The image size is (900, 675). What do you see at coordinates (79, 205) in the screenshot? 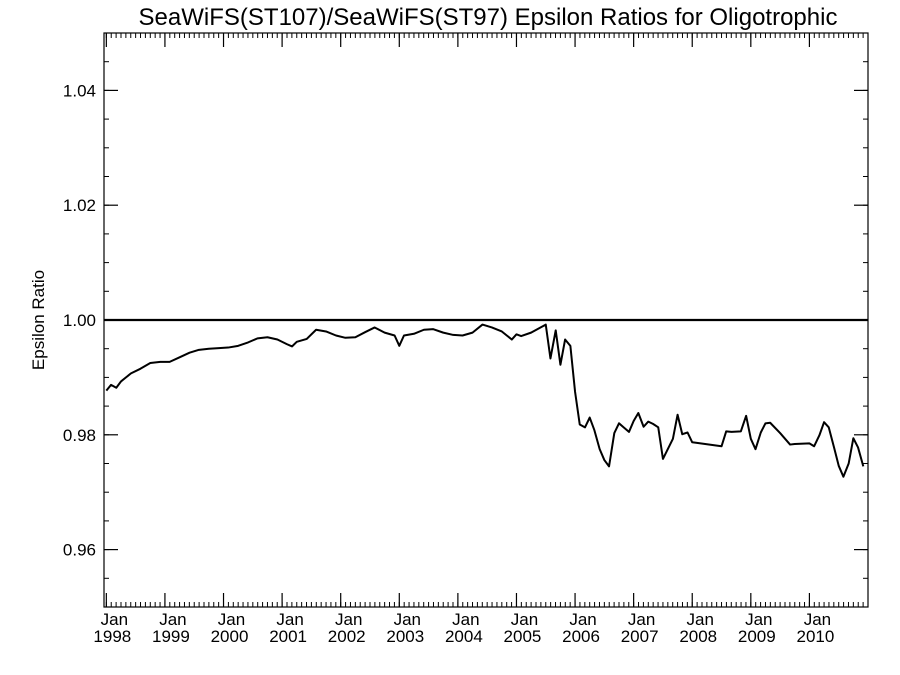
I see `y-tick-label: 1.02` at bounding box center [79, 205].